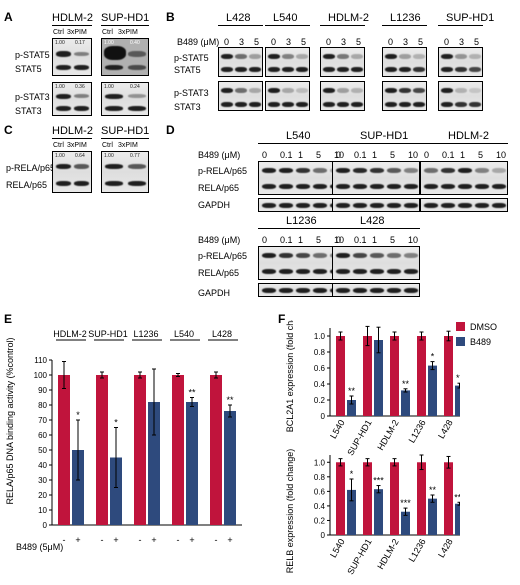 The width and height of the screenshot is (520, 585). Describe the element at coordinates (216, 540) in the screenshot. I see `treatment-sign: -` at that location.